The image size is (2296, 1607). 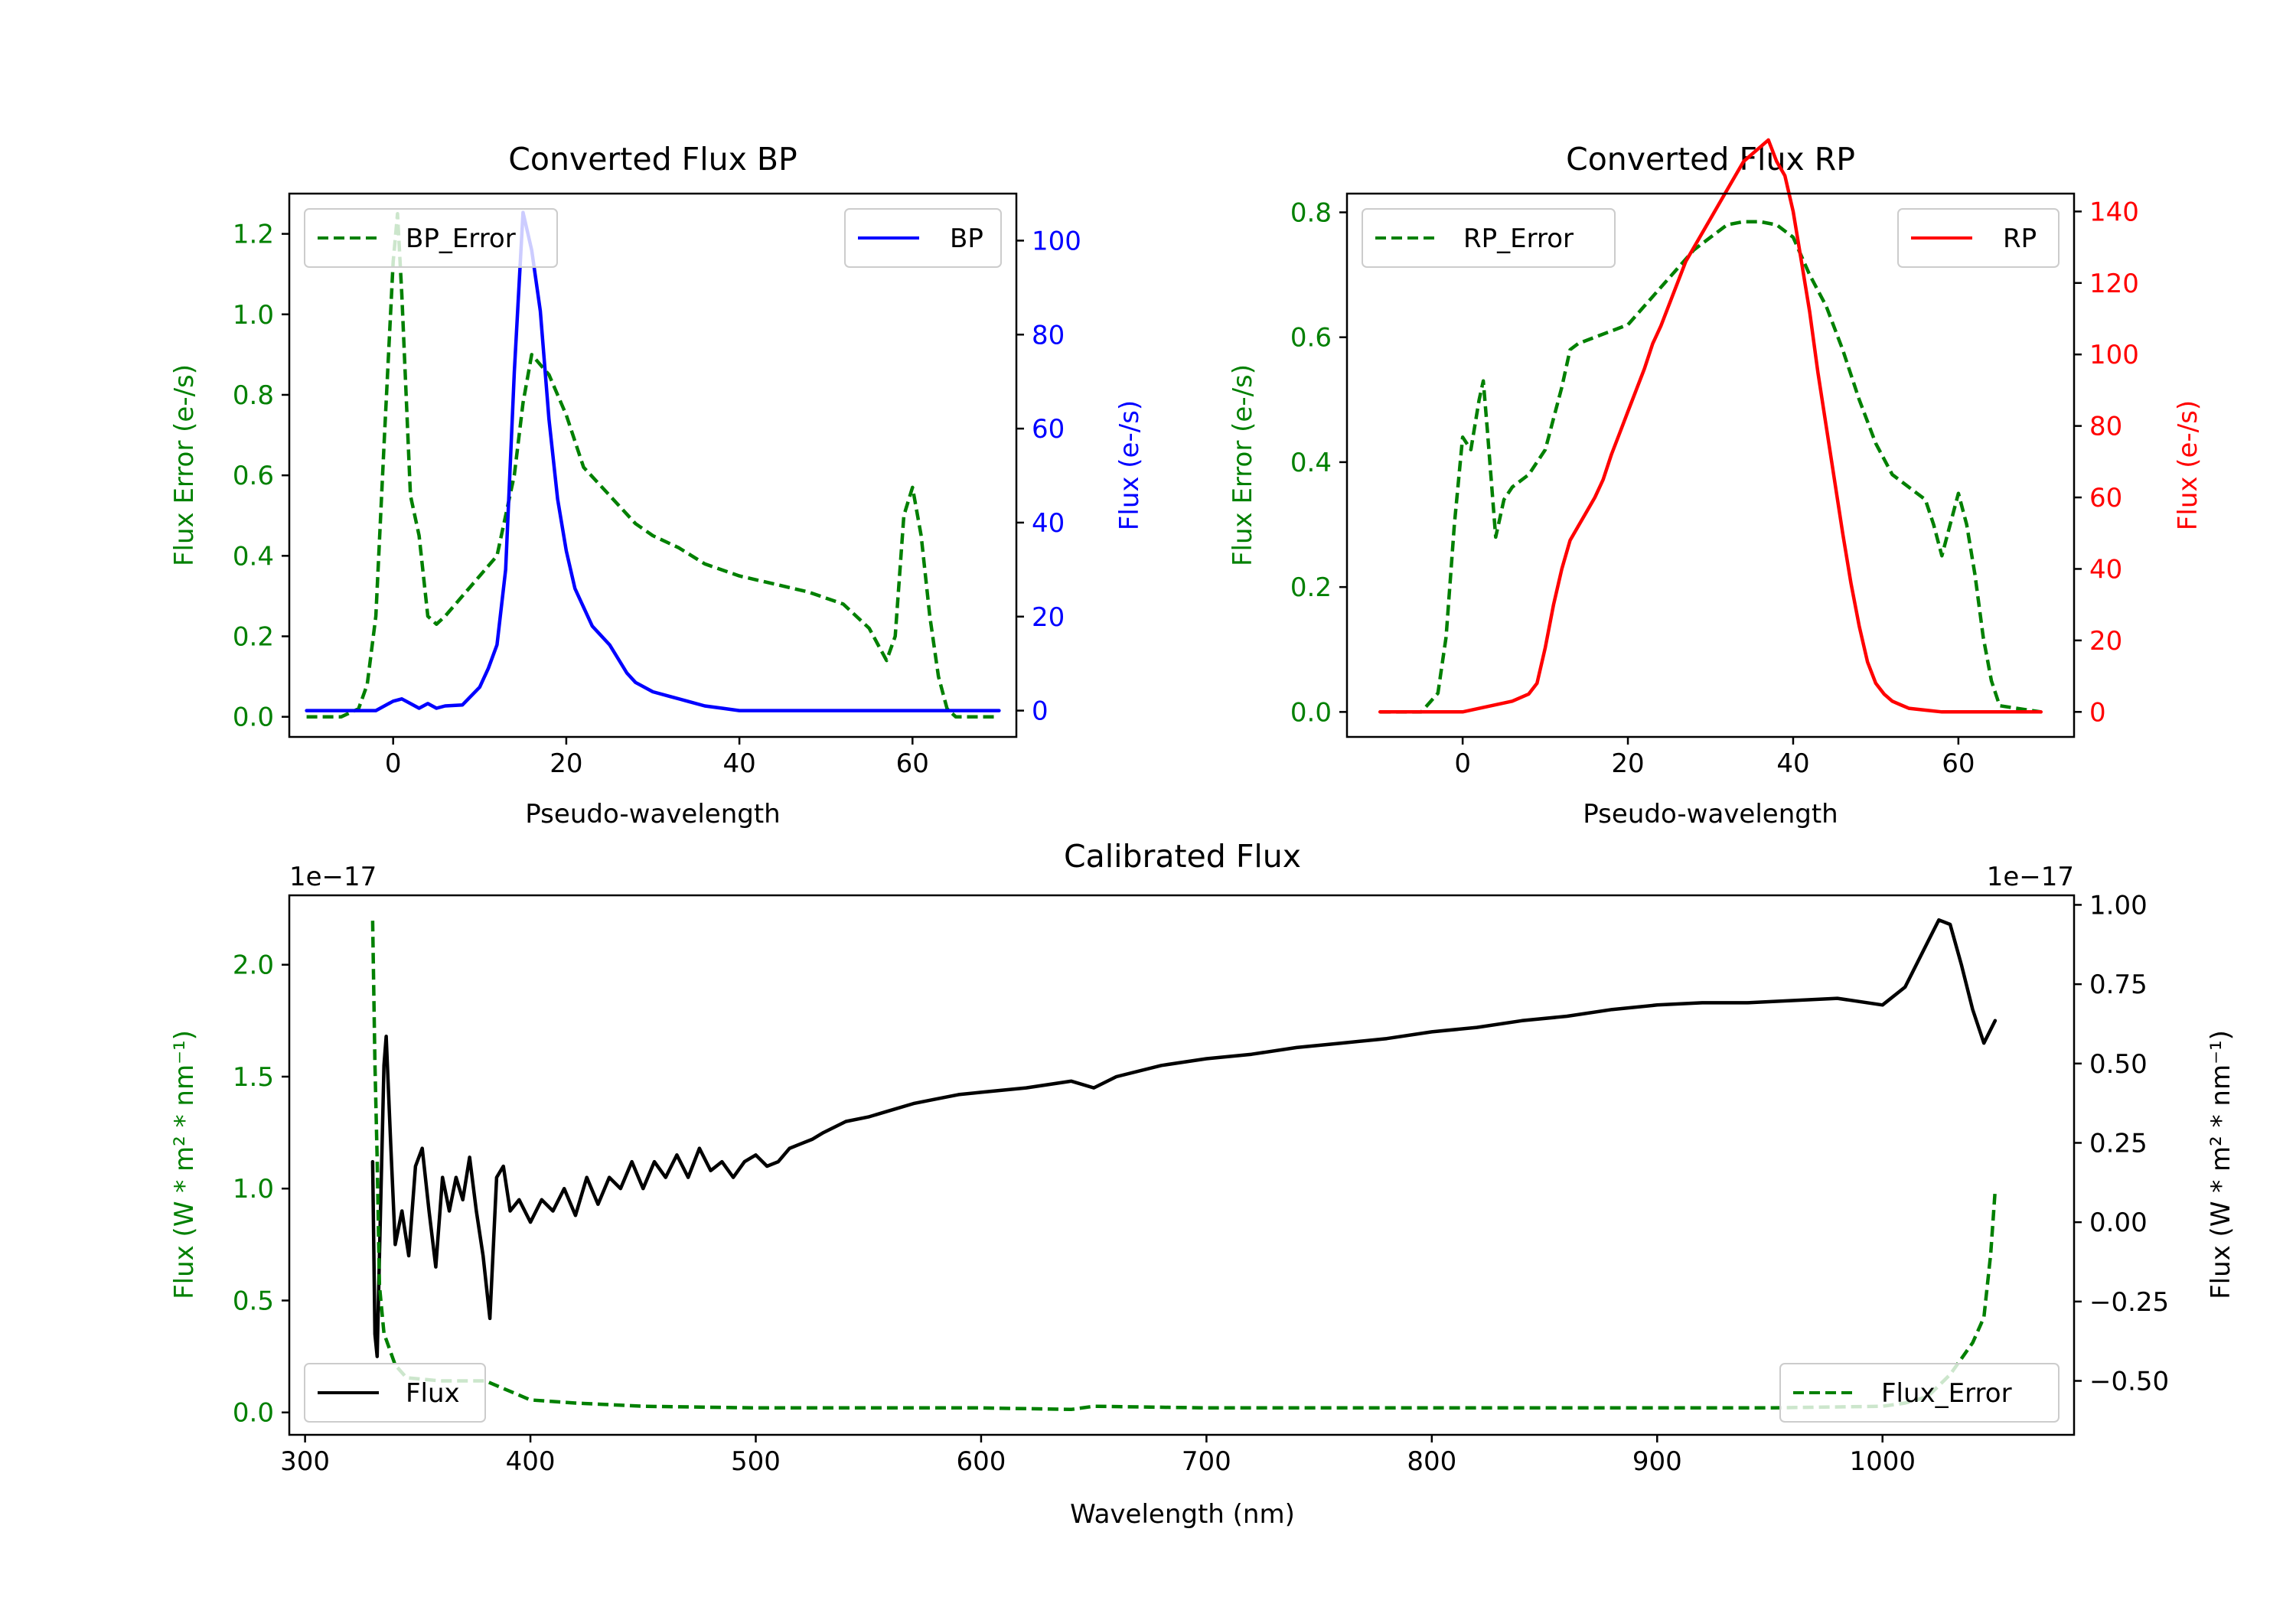 What do you see at coordinates (461, 239) in the screenshot?
I see `legend-label-bp-error: BP_Error` at bounding box center [461, 239].